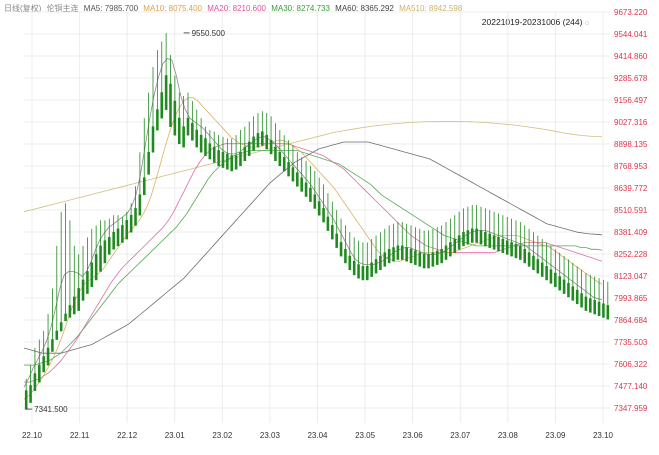  I want to click on annotation-label: 9550.500, so click(209, 33).